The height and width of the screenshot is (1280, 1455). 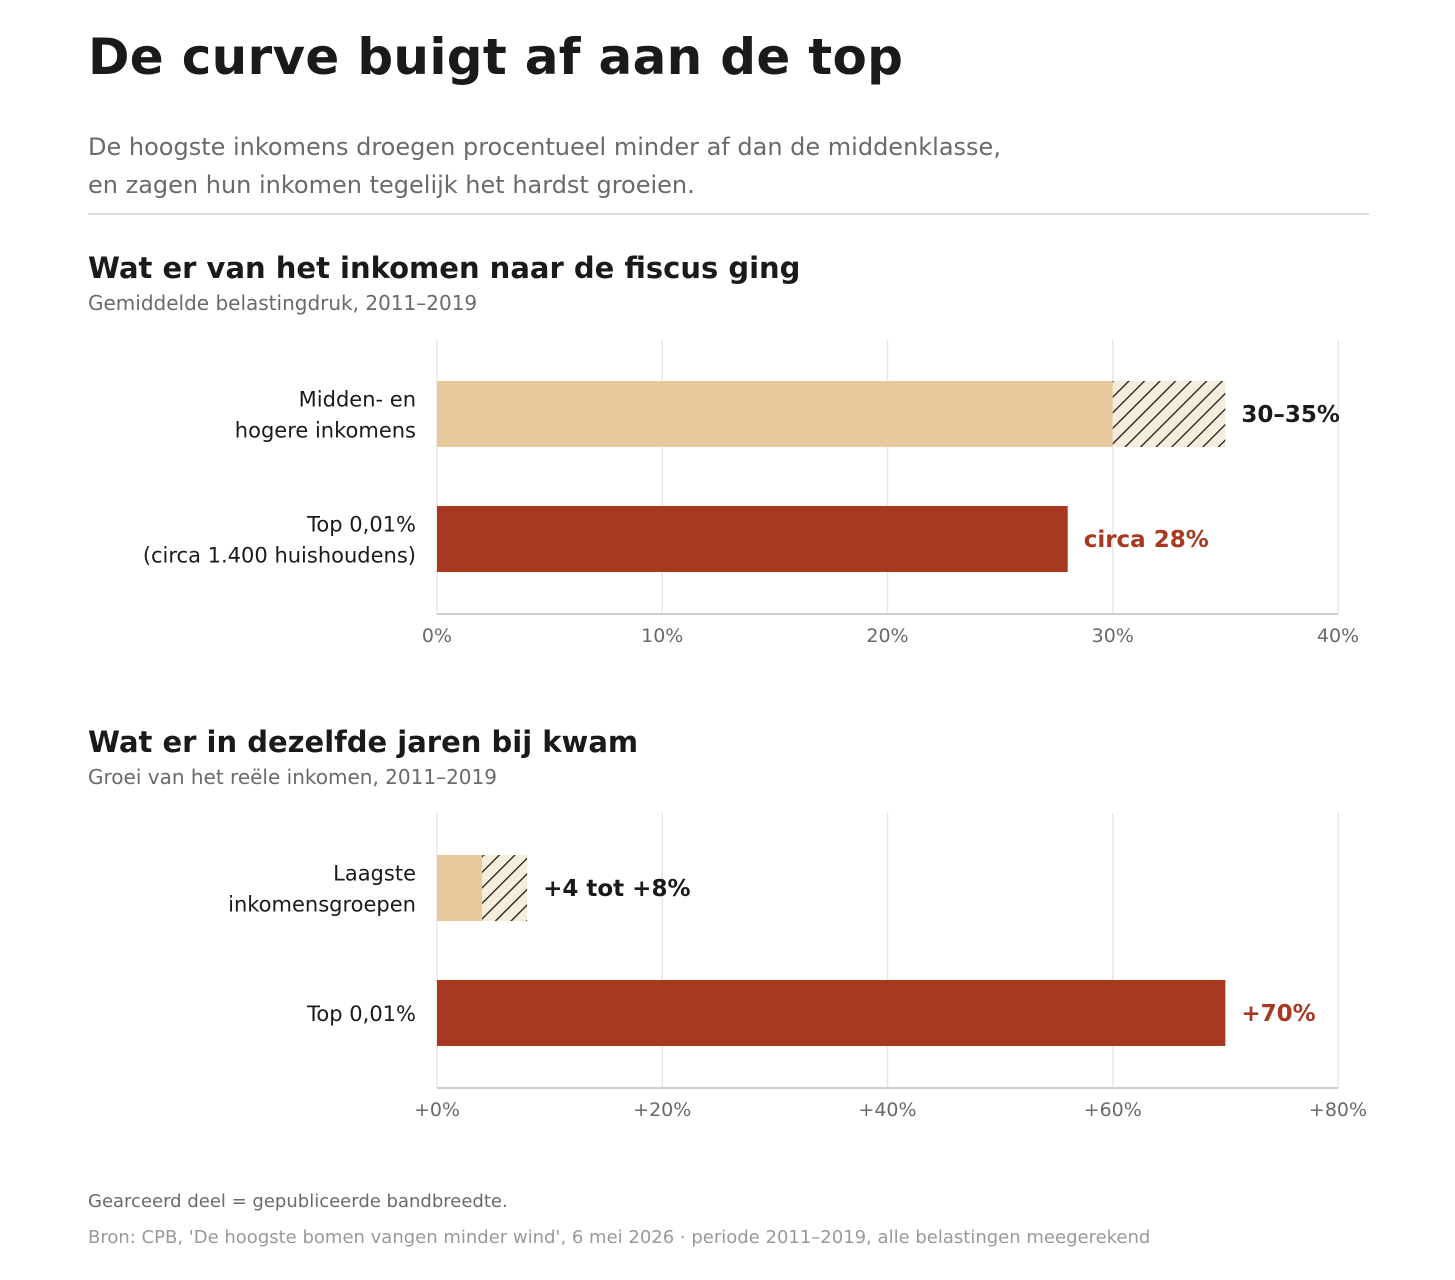 What do you see at coordinates (363, 742) in the screenshot?
I see `growth-chart-title: Wat er in dezelfde jaren bij kwam` at bounding box center [363, 742].